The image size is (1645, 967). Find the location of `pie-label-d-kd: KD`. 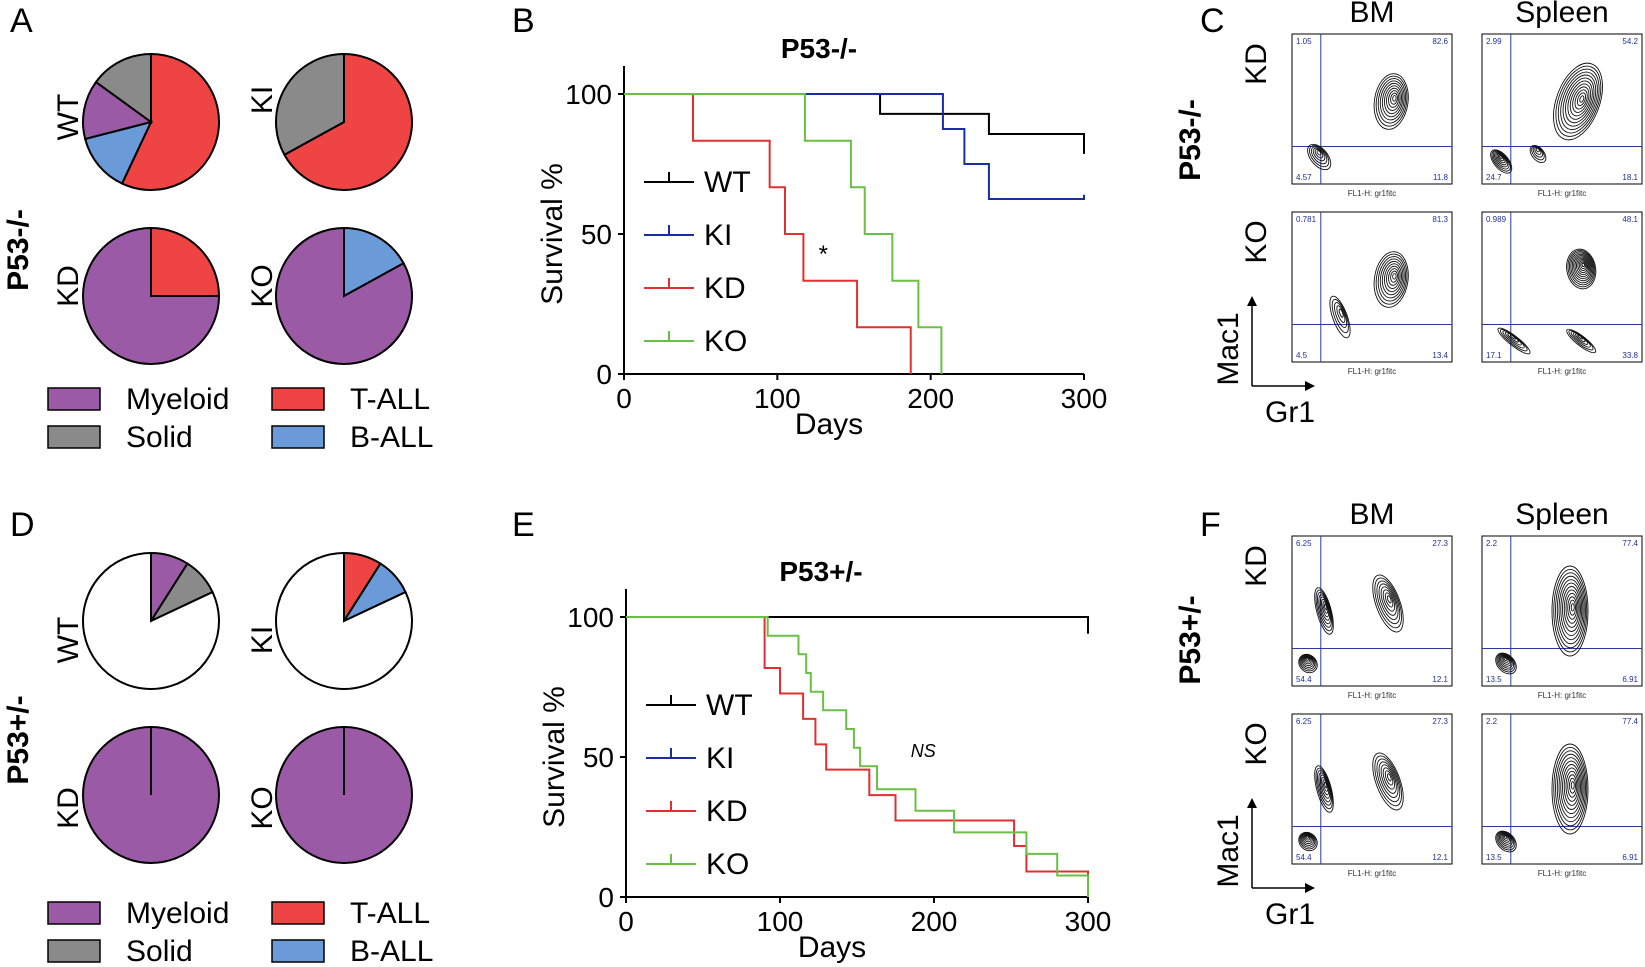

pie-label-d-kd: KD is located at coordinates (68, 808).